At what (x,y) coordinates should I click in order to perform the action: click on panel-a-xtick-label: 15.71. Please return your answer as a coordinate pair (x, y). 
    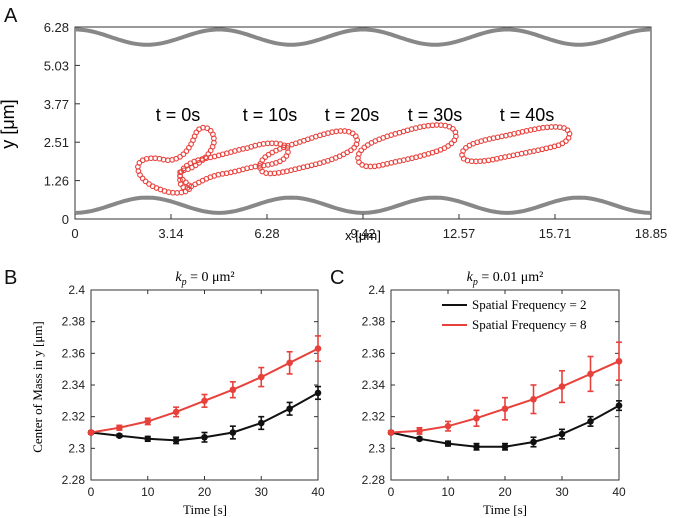
    Looking at the image, I should click on (555, 233).